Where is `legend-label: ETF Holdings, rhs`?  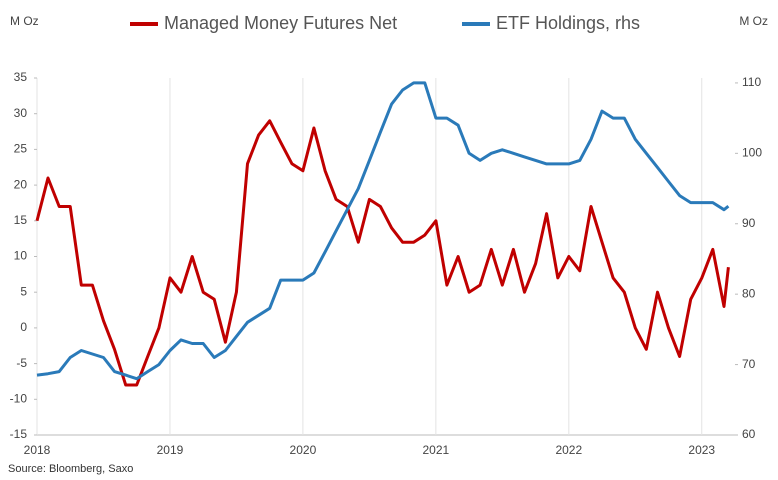 legend-label: ETF Holdings, rhs is located at coordinates (568, 23).